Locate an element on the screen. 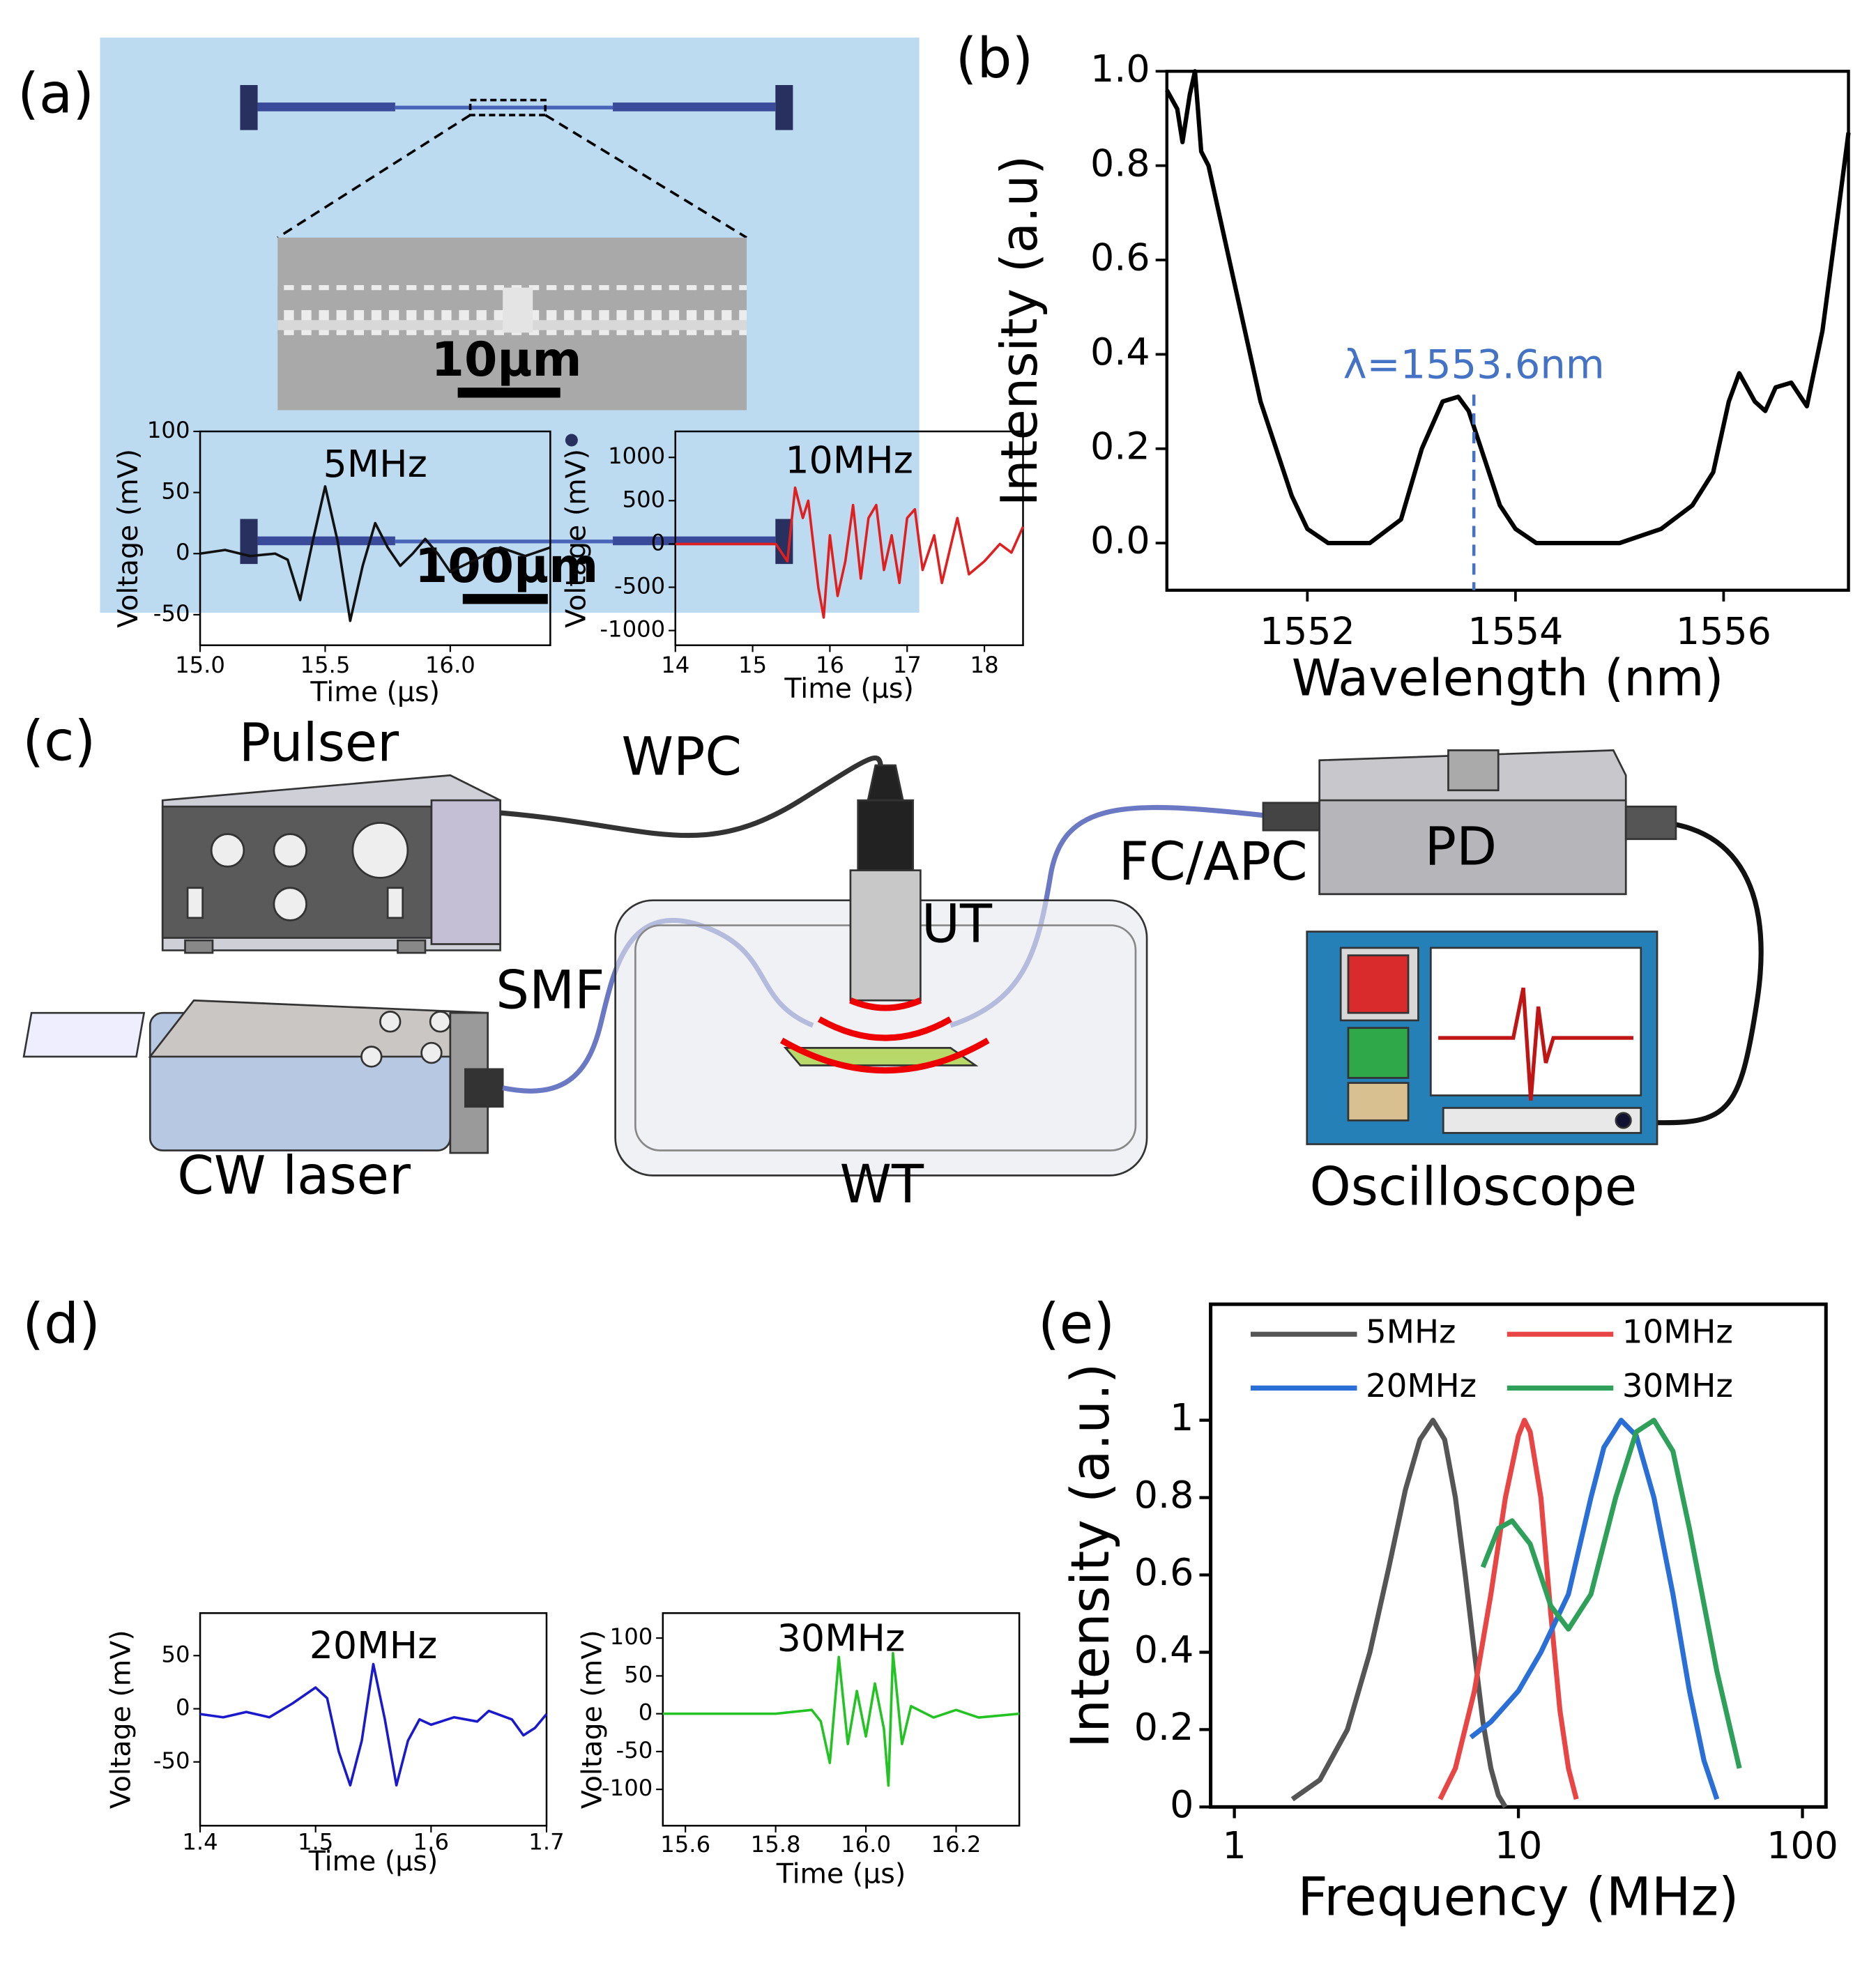  x-tick-label: 15.5 is located at coordinates (325, 665).